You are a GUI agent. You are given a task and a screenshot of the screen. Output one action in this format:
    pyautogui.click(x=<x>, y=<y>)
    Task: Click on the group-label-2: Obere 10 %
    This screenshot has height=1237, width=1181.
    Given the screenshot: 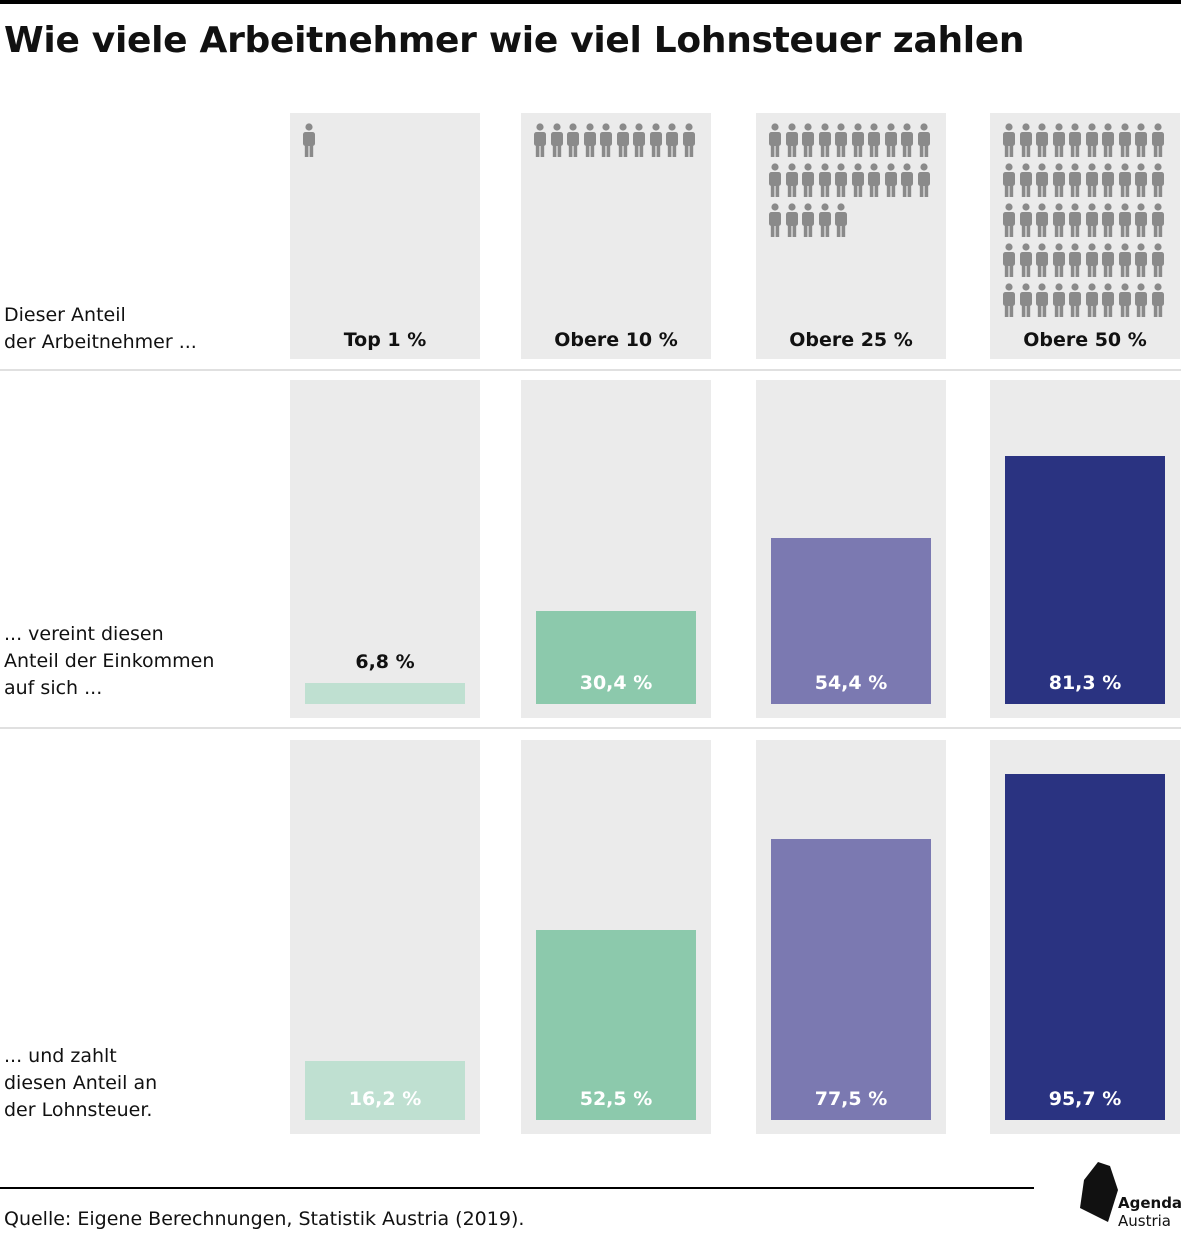 What is the action you would take?
    pyautogui.click(x=616, y=340)
    